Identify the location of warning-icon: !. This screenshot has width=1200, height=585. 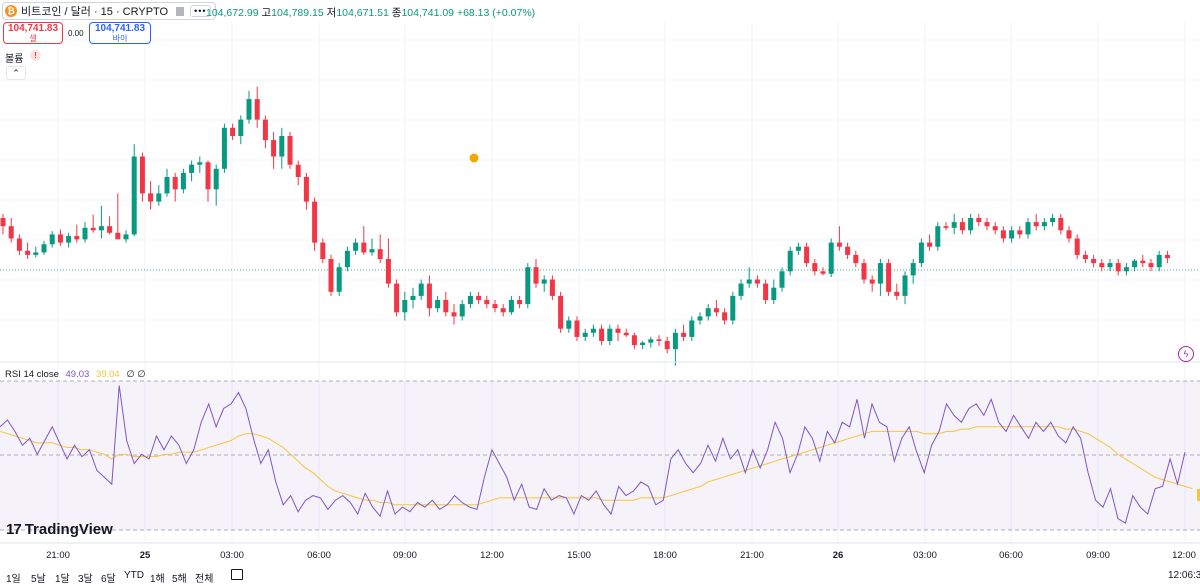
(35, 55).